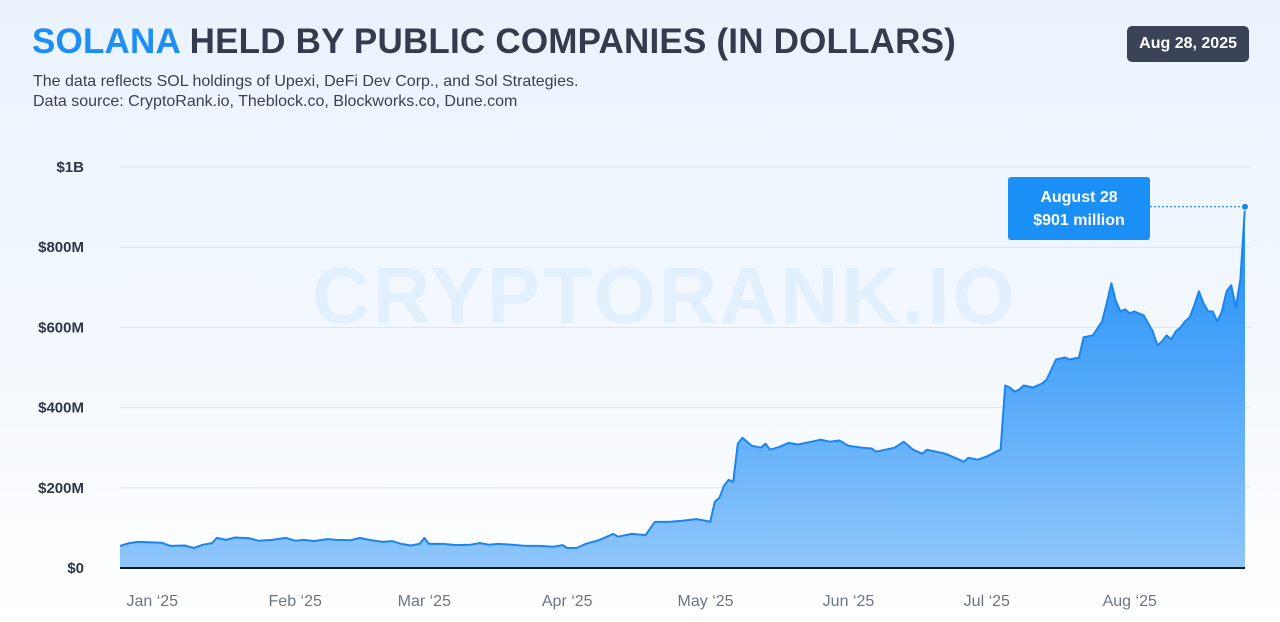 Image resolution: width=1280 pixels, height=622 pixels. Describe the element at coordinates (295, 601) in the screenshot. I see `x-tick-label: Feb ‘25` at that location.